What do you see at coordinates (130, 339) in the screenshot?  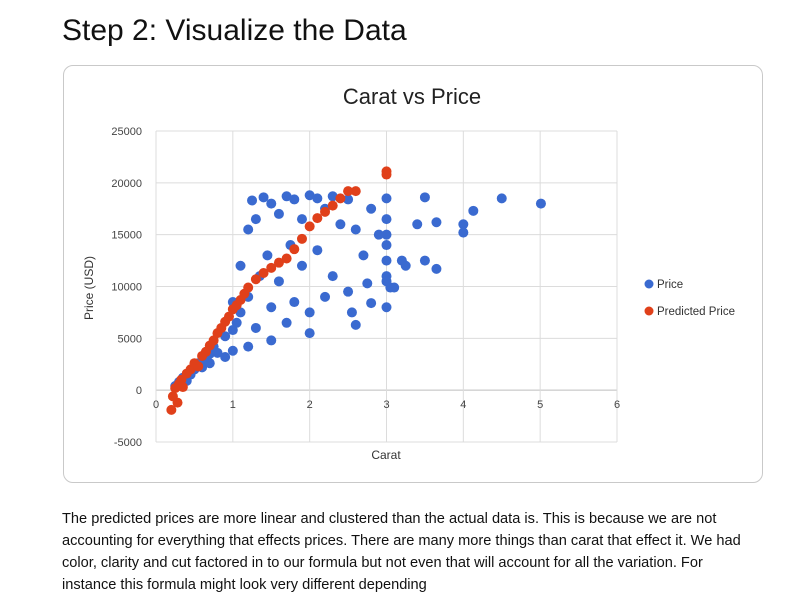 I see `y-tick-label: 5000` at bounding box center [130, 339].